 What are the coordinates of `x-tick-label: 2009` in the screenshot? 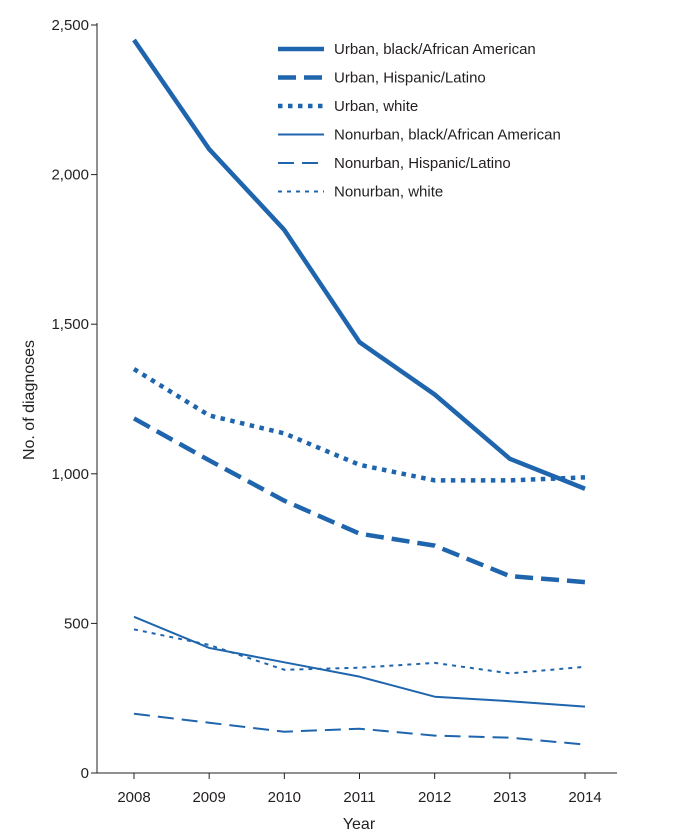 It's located at (208, 797).